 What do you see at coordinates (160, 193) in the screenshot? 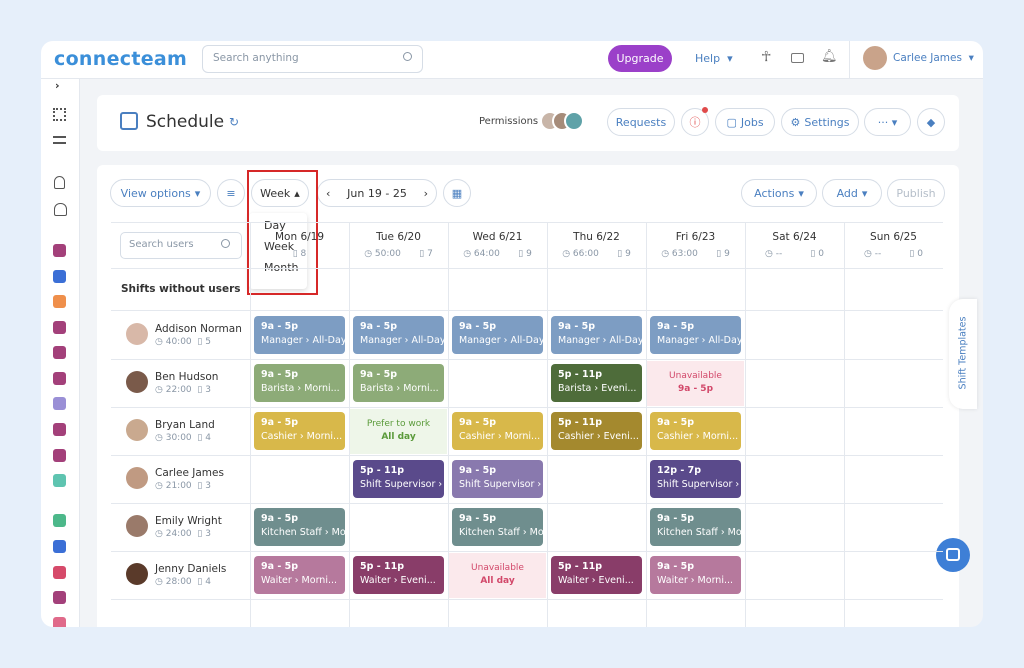
I see `view-options-button: View options ▾` at bounding box center [160, 193].